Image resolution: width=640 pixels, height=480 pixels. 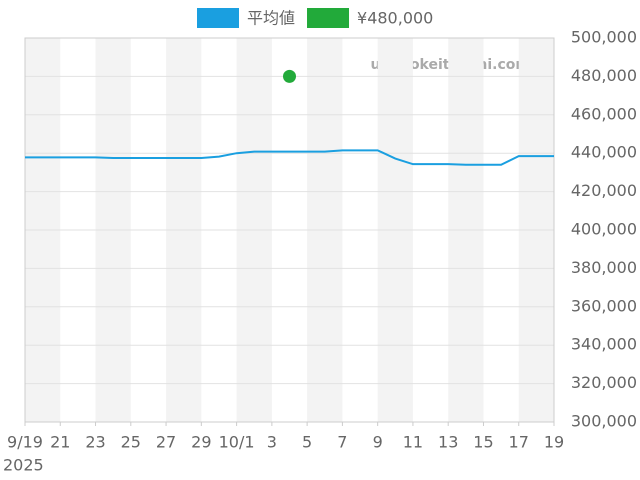 I want to click on x-tick-label: 9, so click(x=378, y=442).